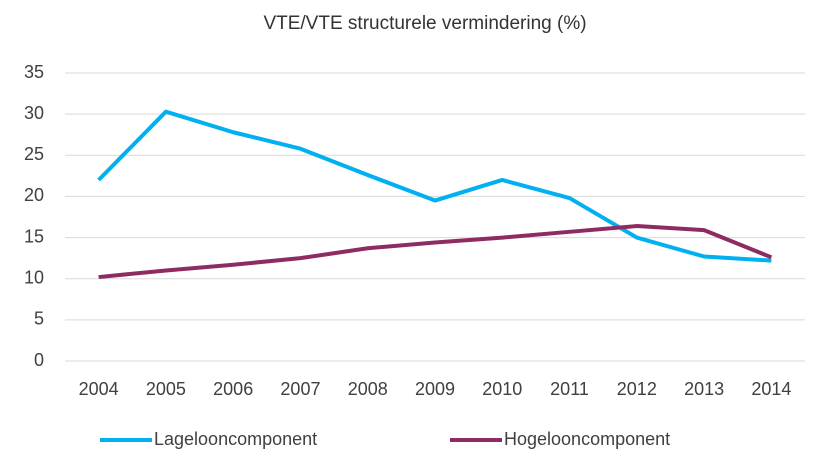  What do you see at coordinates (435, 252) in the screenshot?
I see `line-series` at bounding box center [435, 252].